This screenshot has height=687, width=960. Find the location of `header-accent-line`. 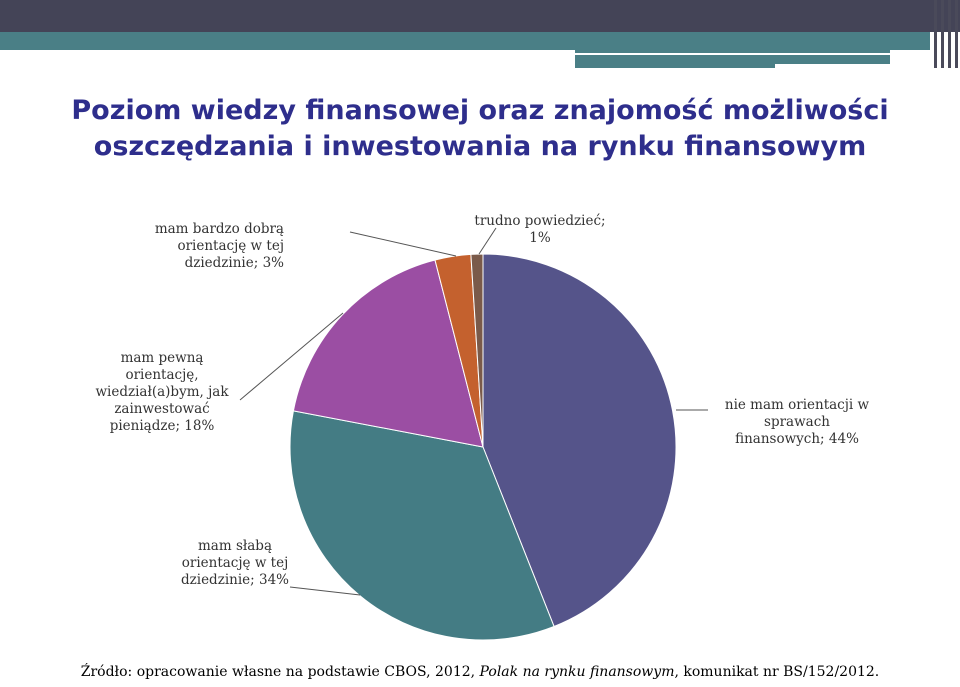

header-accent-line is located at coordinates (732, 54).